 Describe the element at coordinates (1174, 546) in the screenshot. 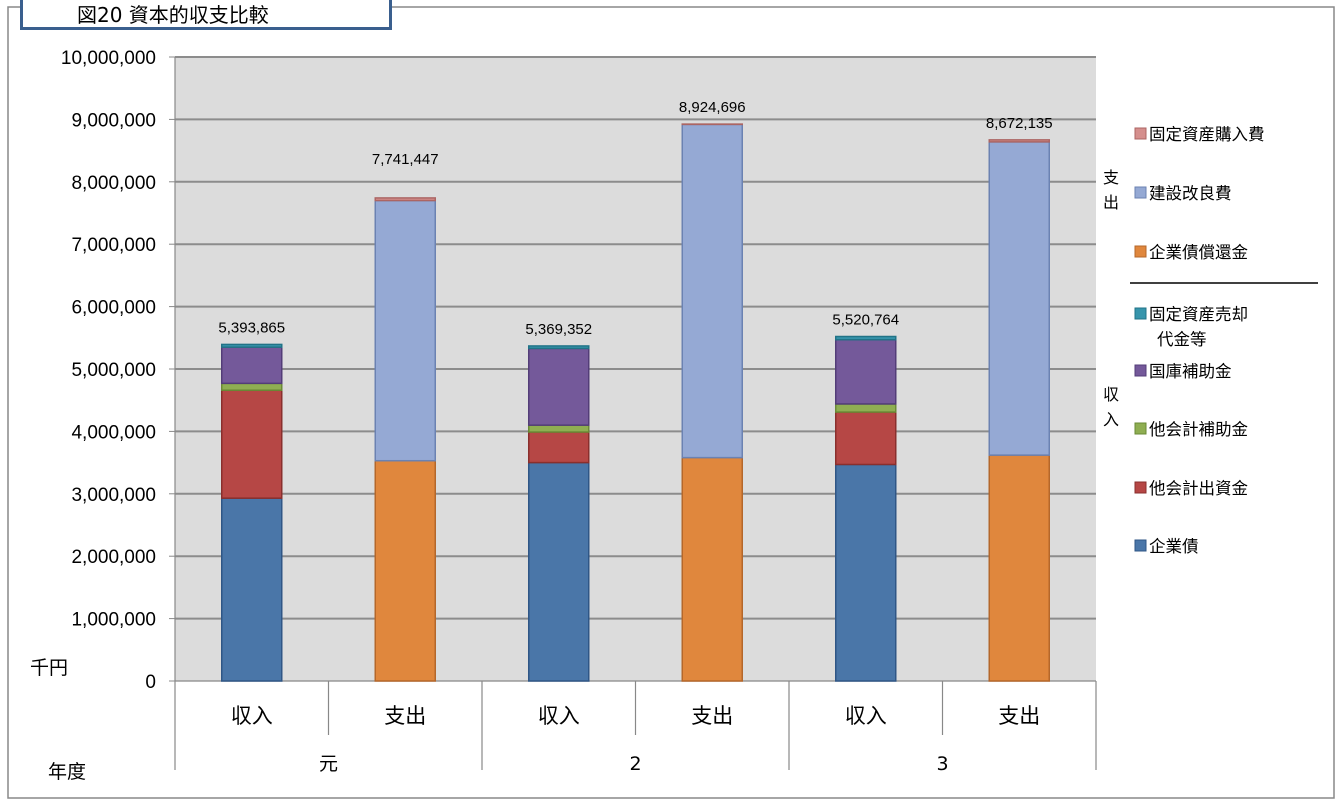

I see `legend-label: 企業債` at that location.